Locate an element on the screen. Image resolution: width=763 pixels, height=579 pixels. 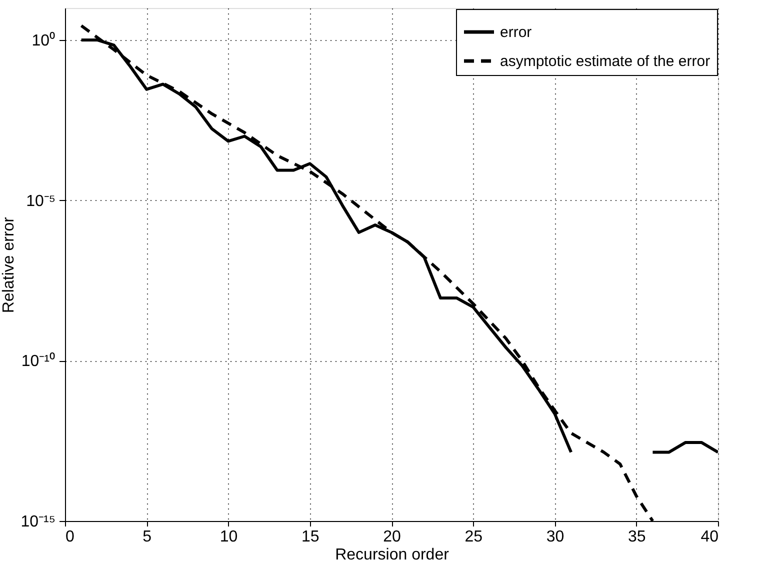
x-tick-label: 0 is located at coordinates (70, 537).